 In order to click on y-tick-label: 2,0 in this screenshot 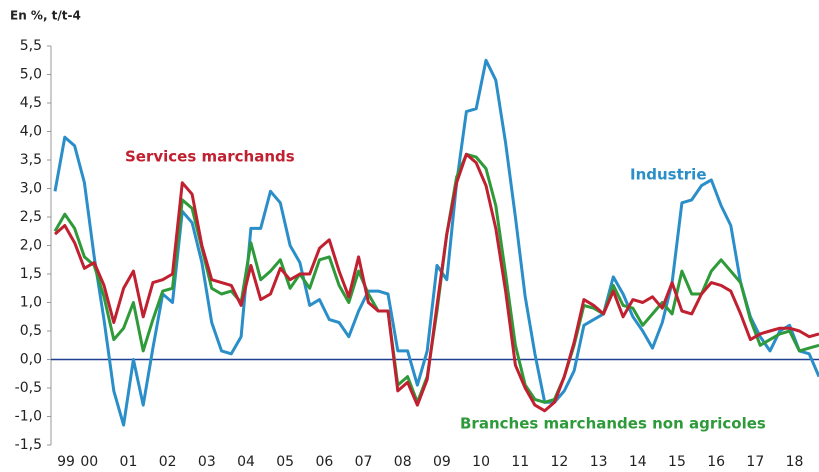, I will do `click(31, 246)`.